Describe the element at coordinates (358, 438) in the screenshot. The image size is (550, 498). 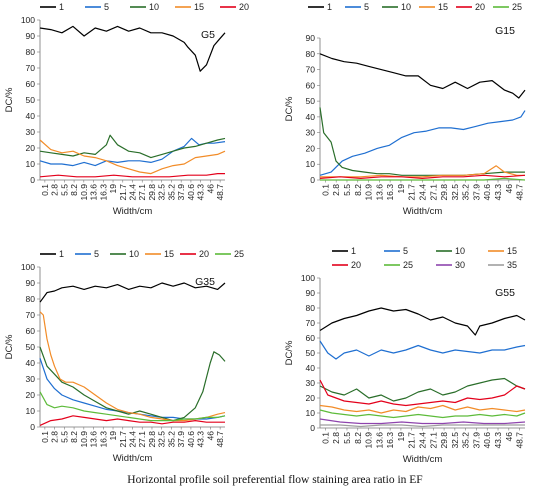
I see `x-tick-label: 8.2` at that location.